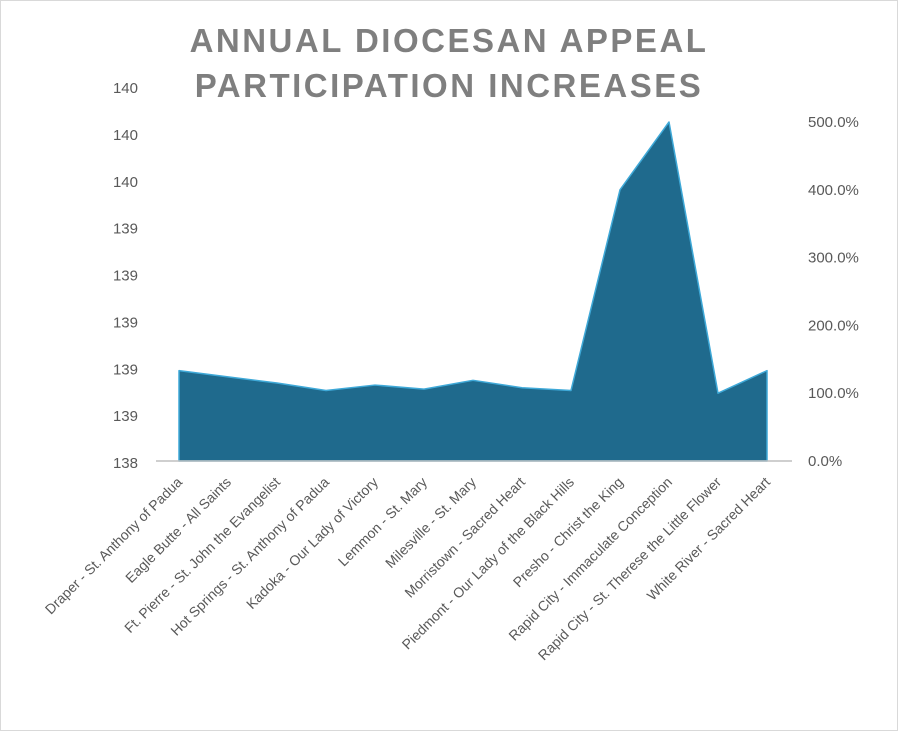 This screenshot has height=731, width=898. I want to click on category-label: Lemmon - St. Mary, so click(382, 521).